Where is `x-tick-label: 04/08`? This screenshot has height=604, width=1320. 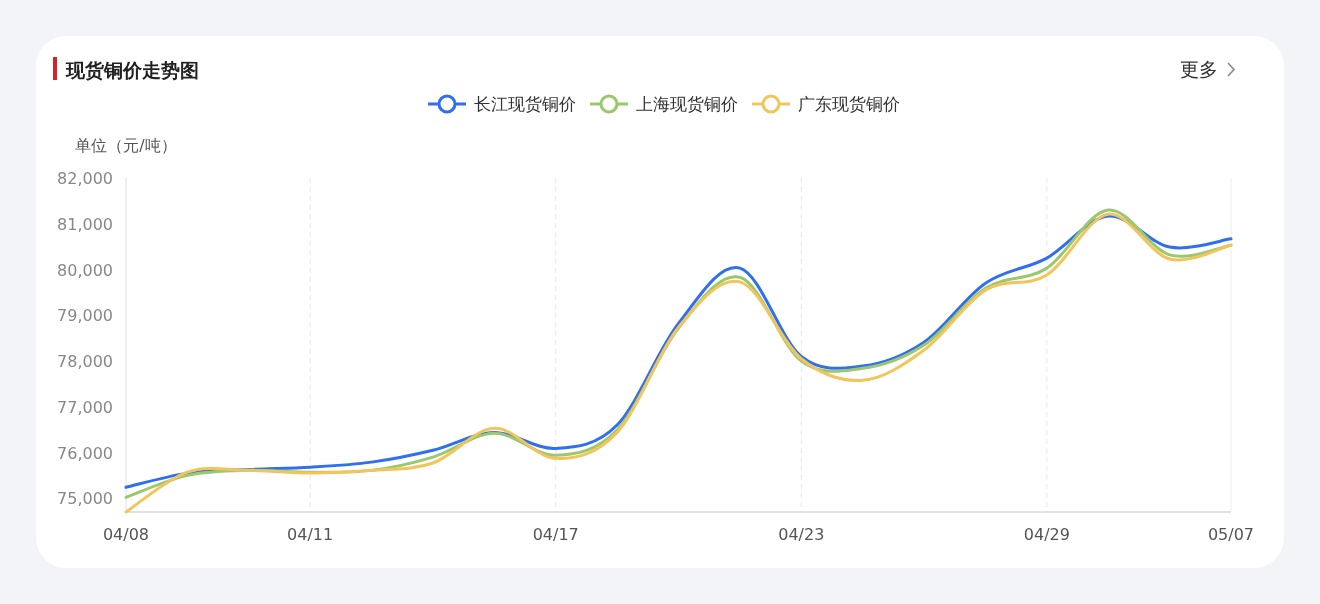
x-tick-label: 04/08 is located at coordinates (126, 534).